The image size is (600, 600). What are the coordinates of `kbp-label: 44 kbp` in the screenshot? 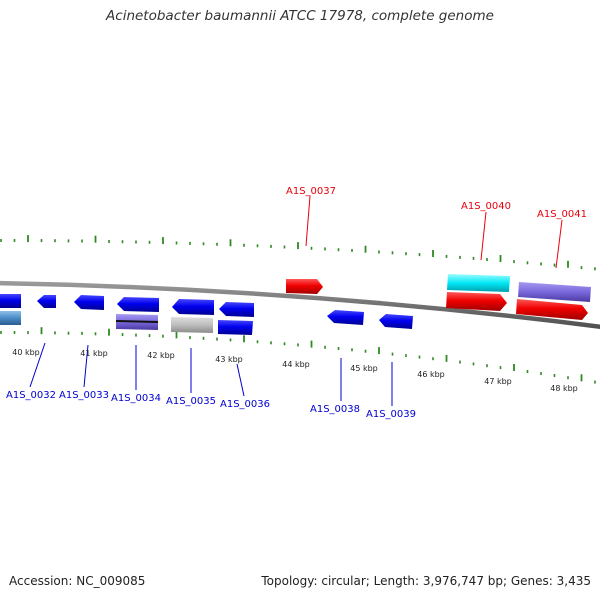 It's located at (296, 364).